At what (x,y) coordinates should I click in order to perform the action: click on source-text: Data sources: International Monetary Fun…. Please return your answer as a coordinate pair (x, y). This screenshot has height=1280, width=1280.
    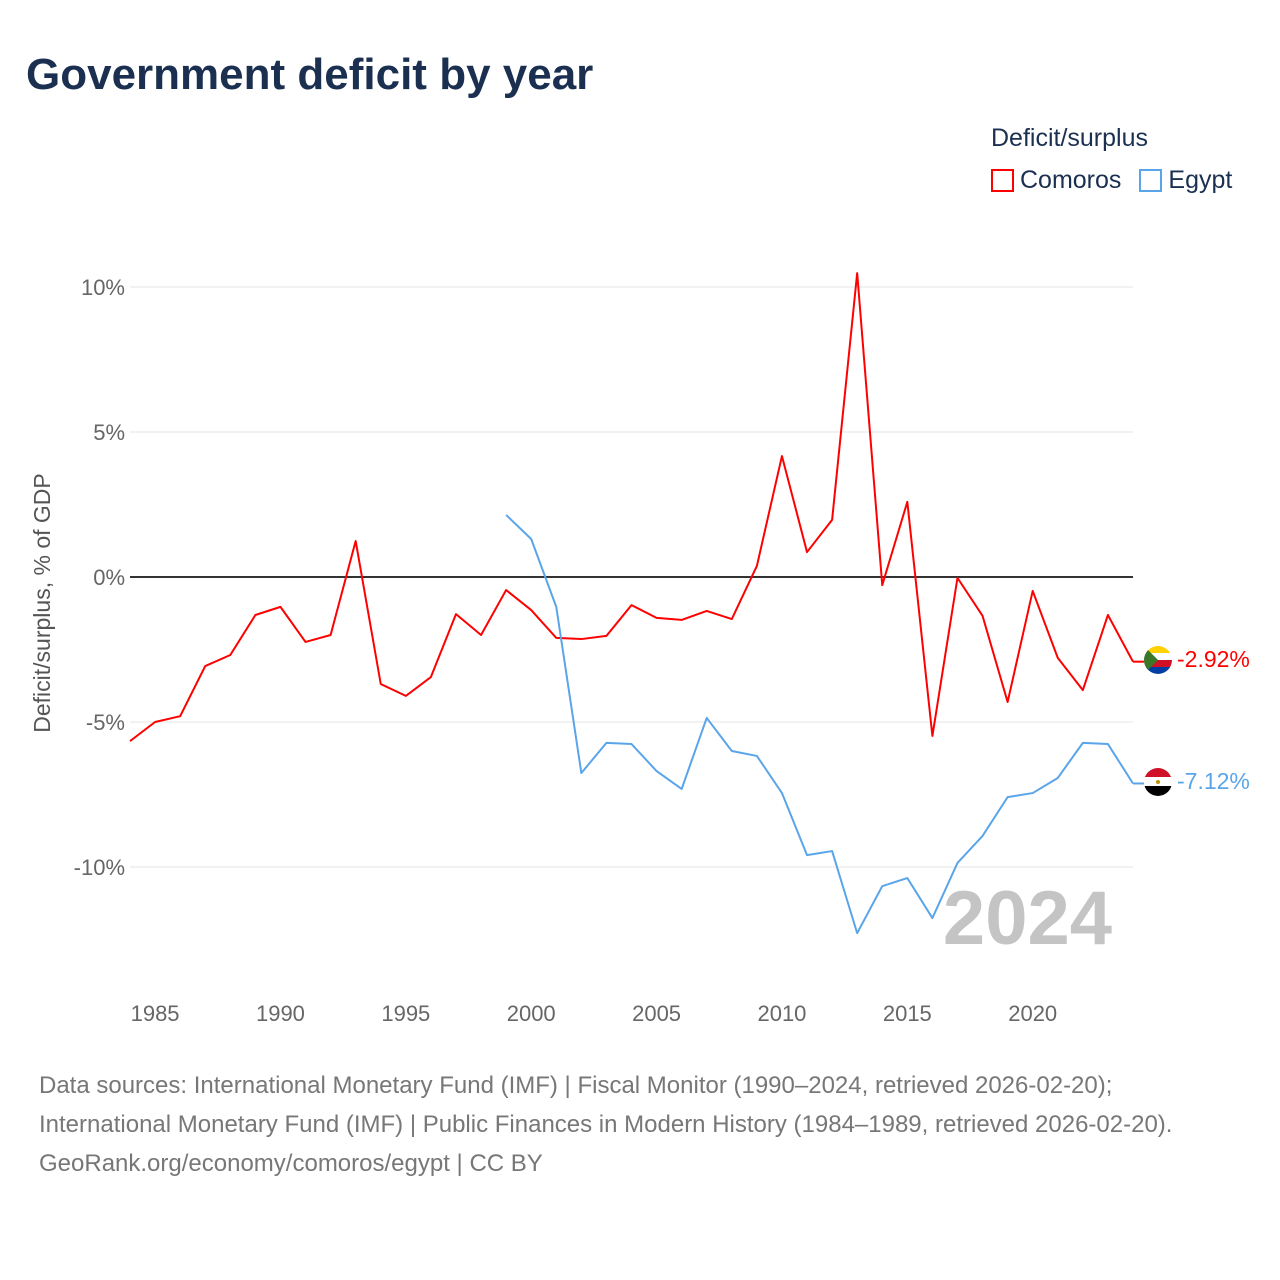
    Looking at the image, I should click on (606, 1105).